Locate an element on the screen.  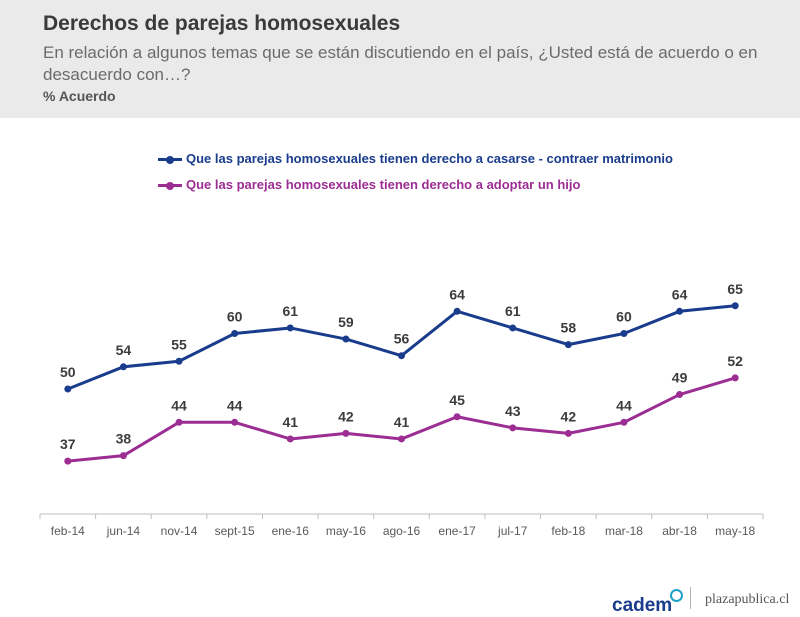
data-label-adopcion: 37 is located at coordinates (68, 444).